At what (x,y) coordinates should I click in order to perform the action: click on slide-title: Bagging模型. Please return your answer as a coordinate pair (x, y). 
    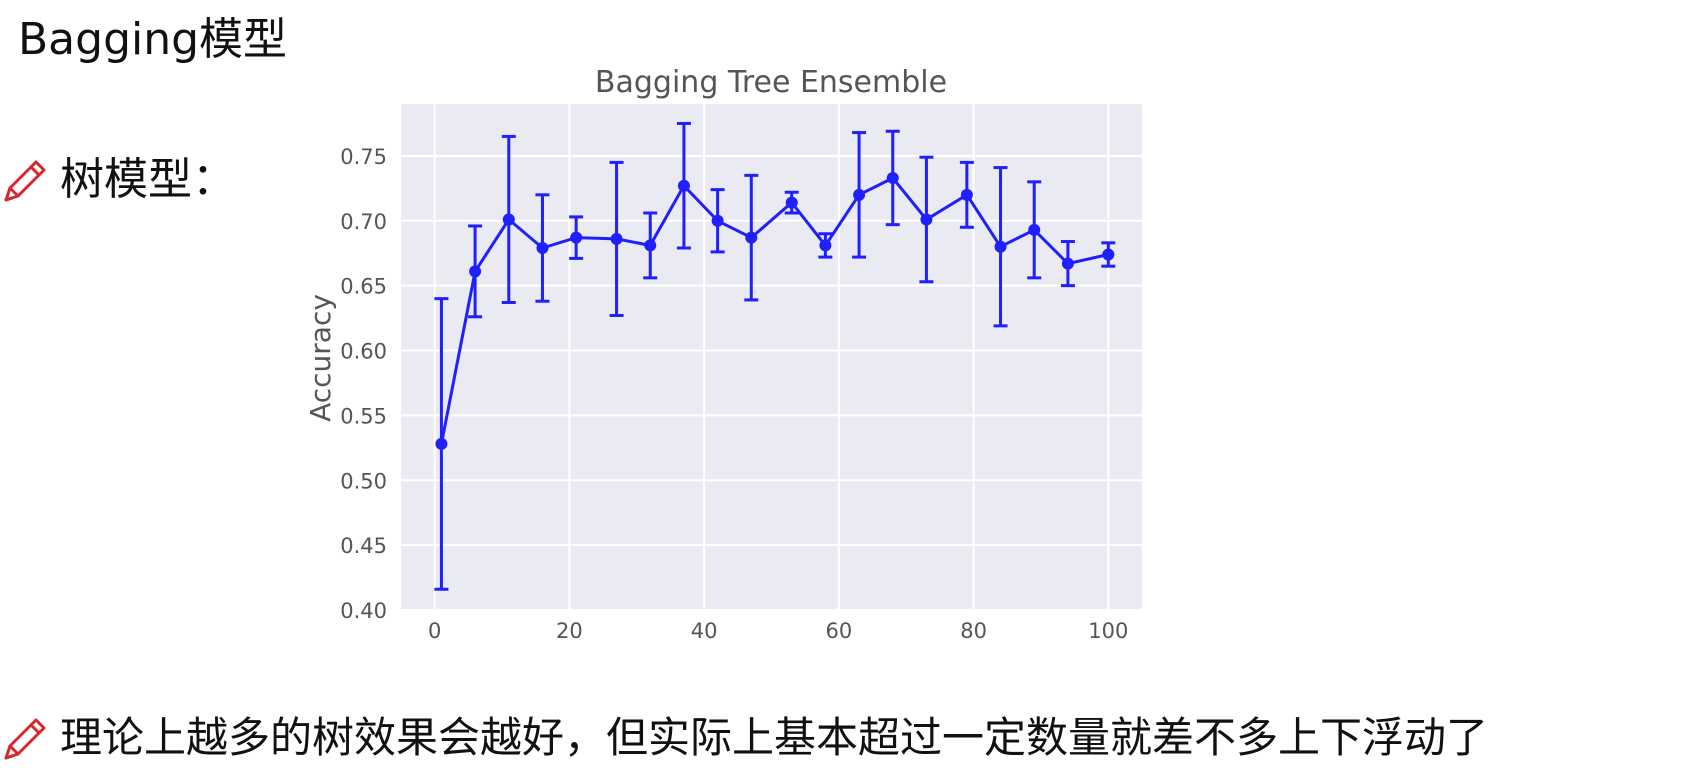
    Looking at the image, I should click on (153, 39).